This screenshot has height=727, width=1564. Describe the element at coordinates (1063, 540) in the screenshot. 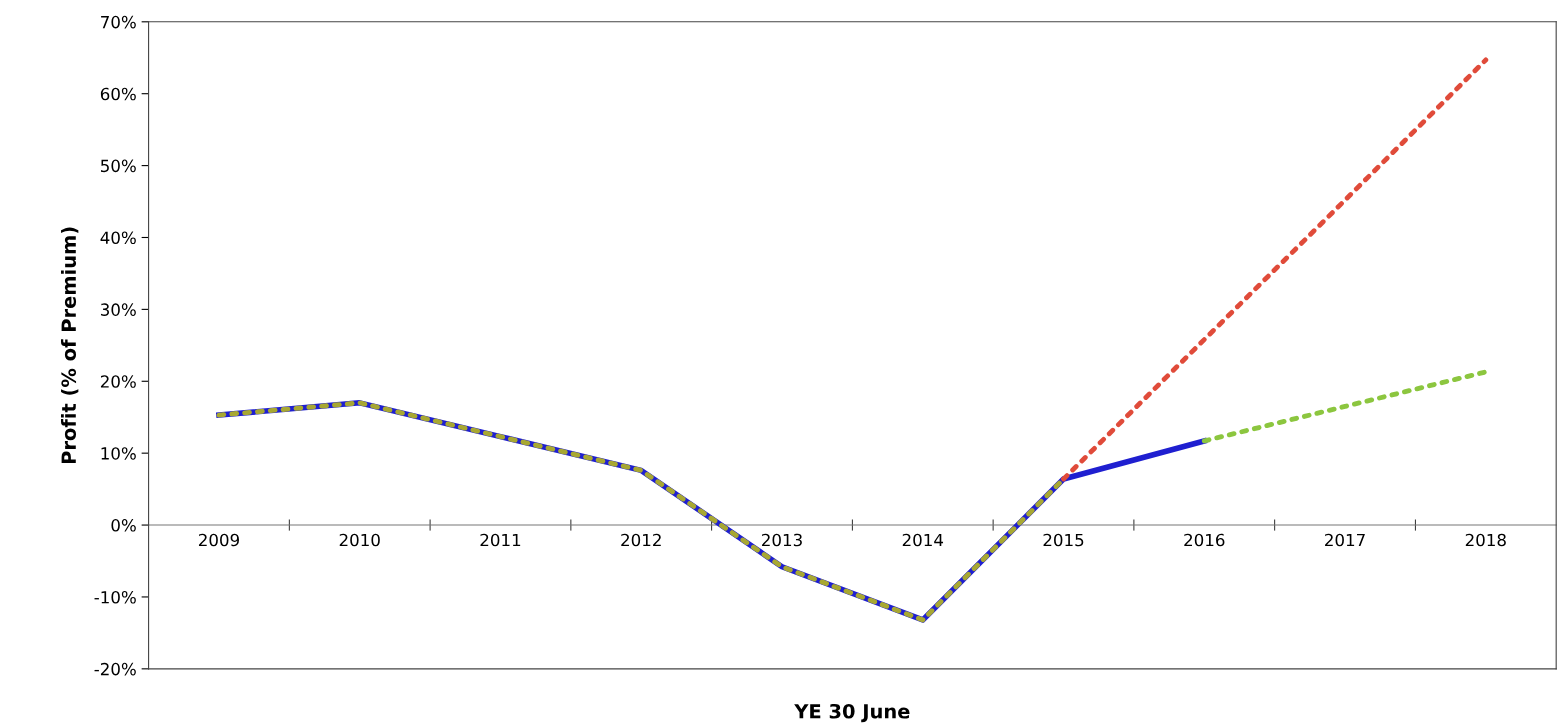

I see `x-tick-label: 2015` at that location.